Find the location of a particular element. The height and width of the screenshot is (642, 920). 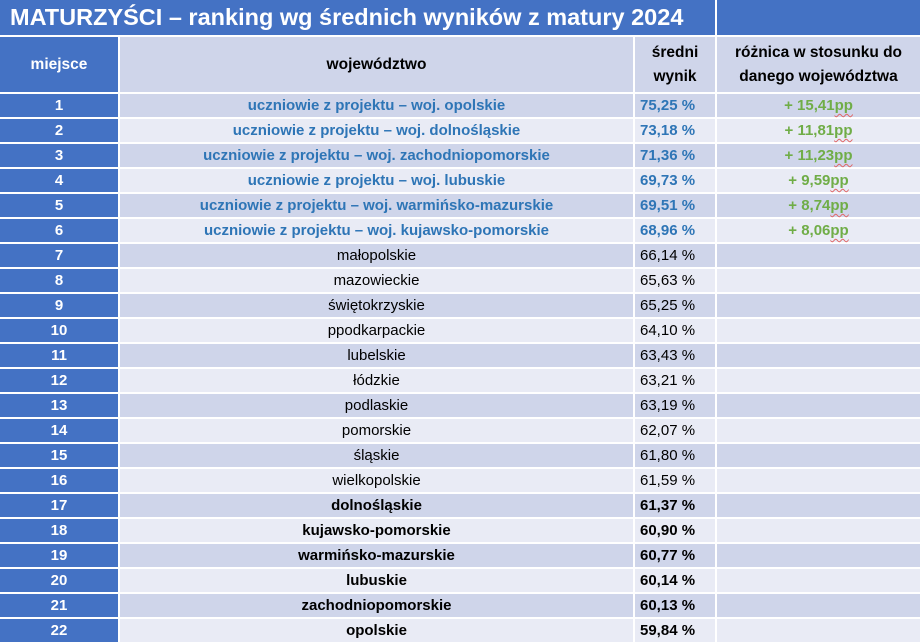

region-cell: lubuskie is located at coordinates (376, 580).